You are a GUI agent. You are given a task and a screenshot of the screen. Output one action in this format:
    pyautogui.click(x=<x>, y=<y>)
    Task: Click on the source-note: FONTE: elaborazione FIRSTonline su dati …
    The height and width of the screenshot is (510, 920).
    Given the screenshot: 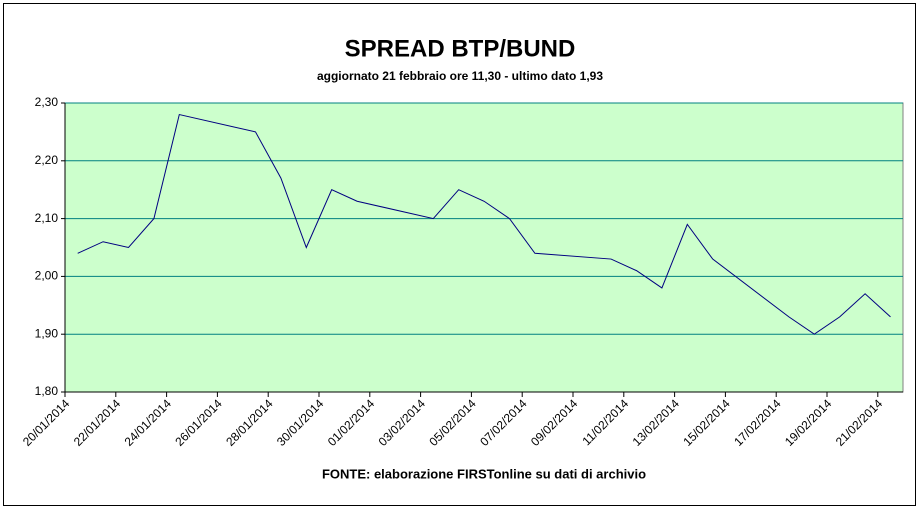 What is the action you would take?
    pyautogui.click(x=484, y=473)
    